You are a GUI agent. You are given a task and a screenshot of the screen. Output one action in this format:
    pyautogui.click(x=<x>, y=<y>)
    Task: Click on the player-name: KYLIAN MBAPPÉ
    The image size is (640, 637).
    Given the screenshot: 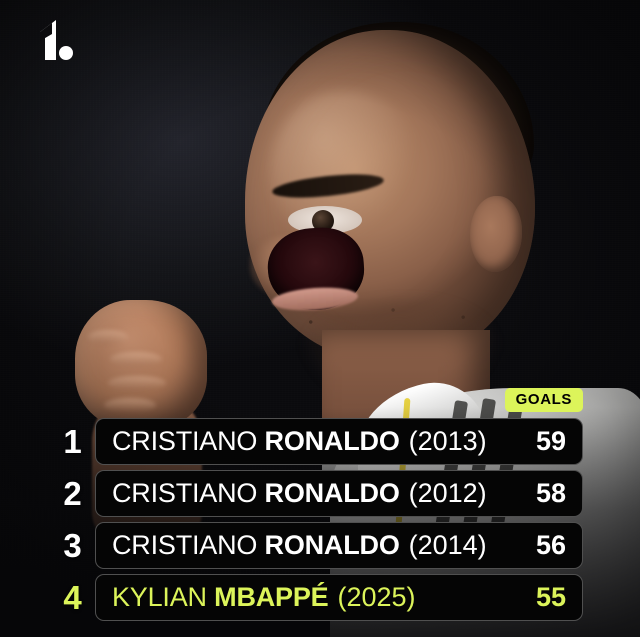 What is the action you would take?
    pyautogui.click(x=220, y=597)
    